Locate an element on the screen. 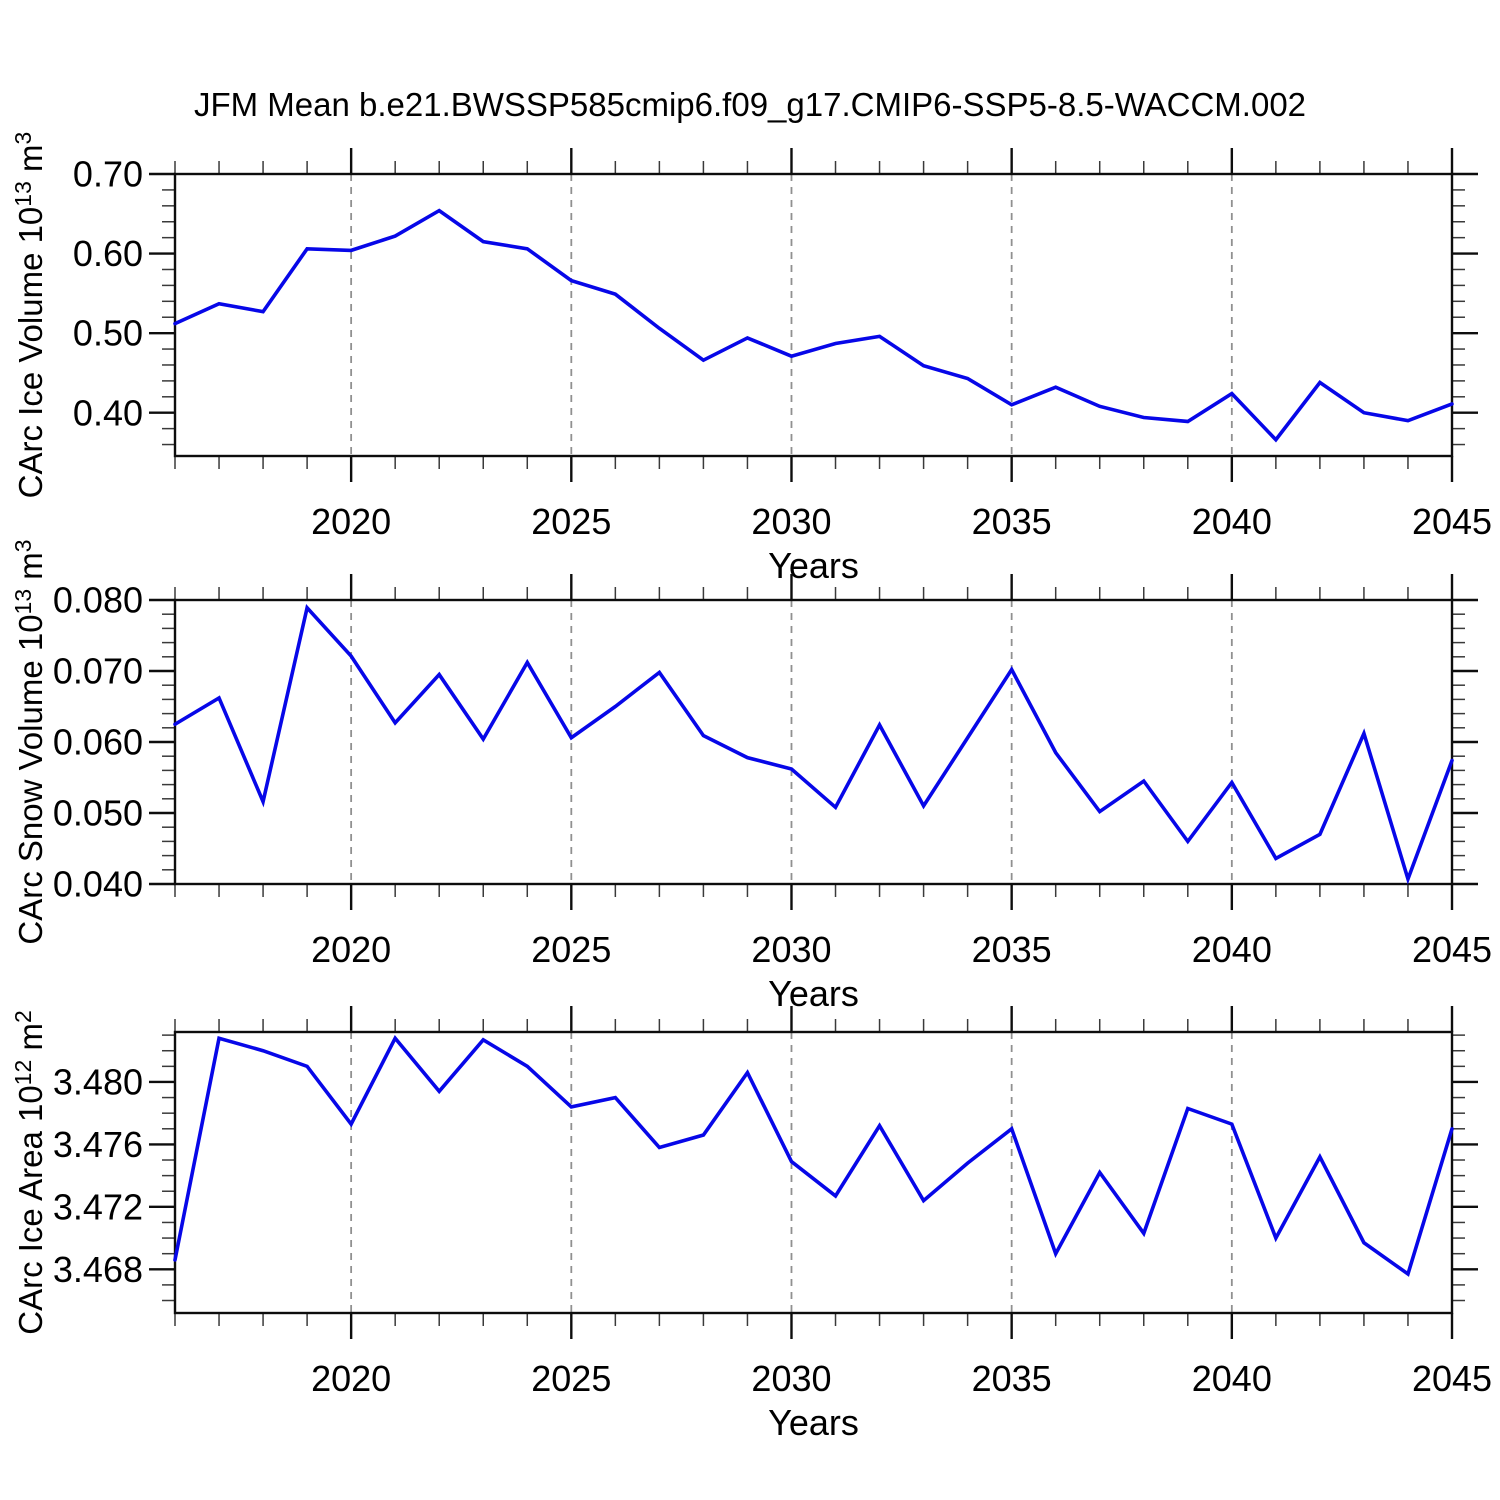  y-axis-title: CArc Ice Area 1012 m2 is located at coordinates (29, 1172).